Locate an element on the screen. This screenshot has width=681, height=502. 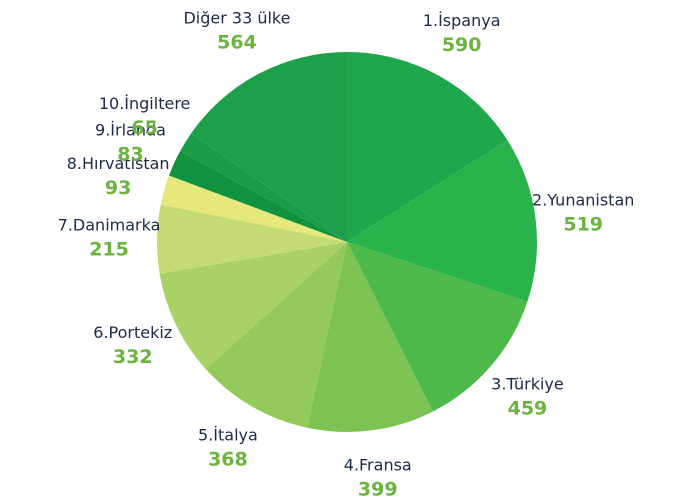
slice-value: 459 is located at coordinates (528, 409).